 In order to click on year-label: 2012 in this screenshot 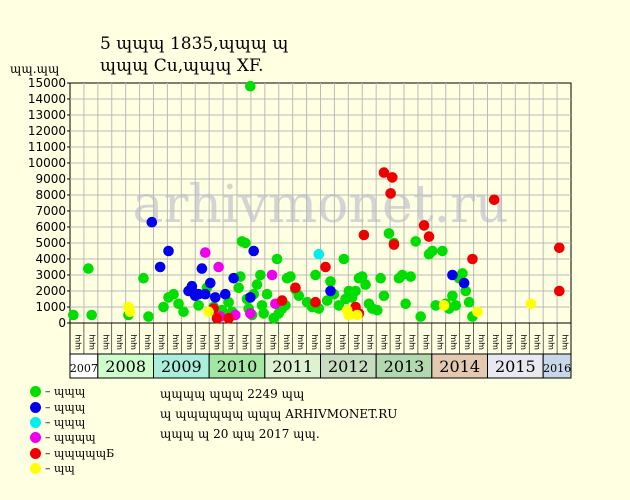, I will do `click(348, 366)`.